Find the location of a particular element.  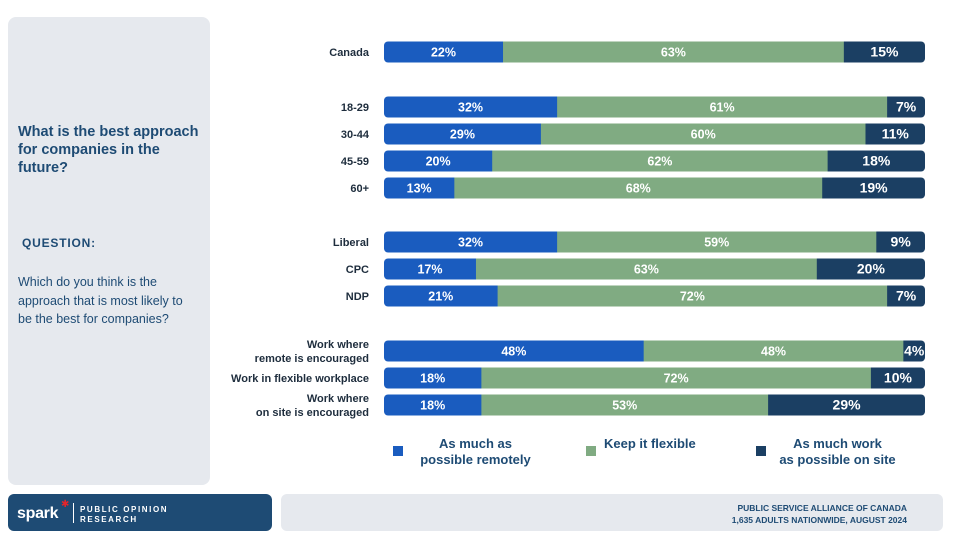

bar-row: 48% 48% 4% Work where remote is encouraged is located at coordinates (590, 352).